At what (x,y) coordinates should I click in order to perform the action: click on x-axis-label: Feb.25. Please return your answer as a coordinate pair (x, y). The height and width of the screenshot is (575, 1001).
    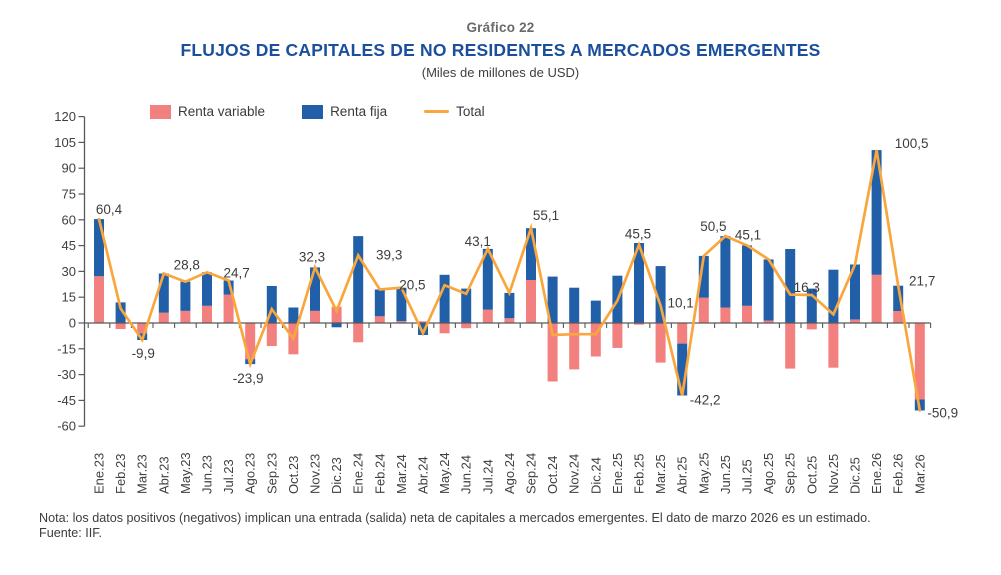
    Looking at the image, I should click on (639, 474).